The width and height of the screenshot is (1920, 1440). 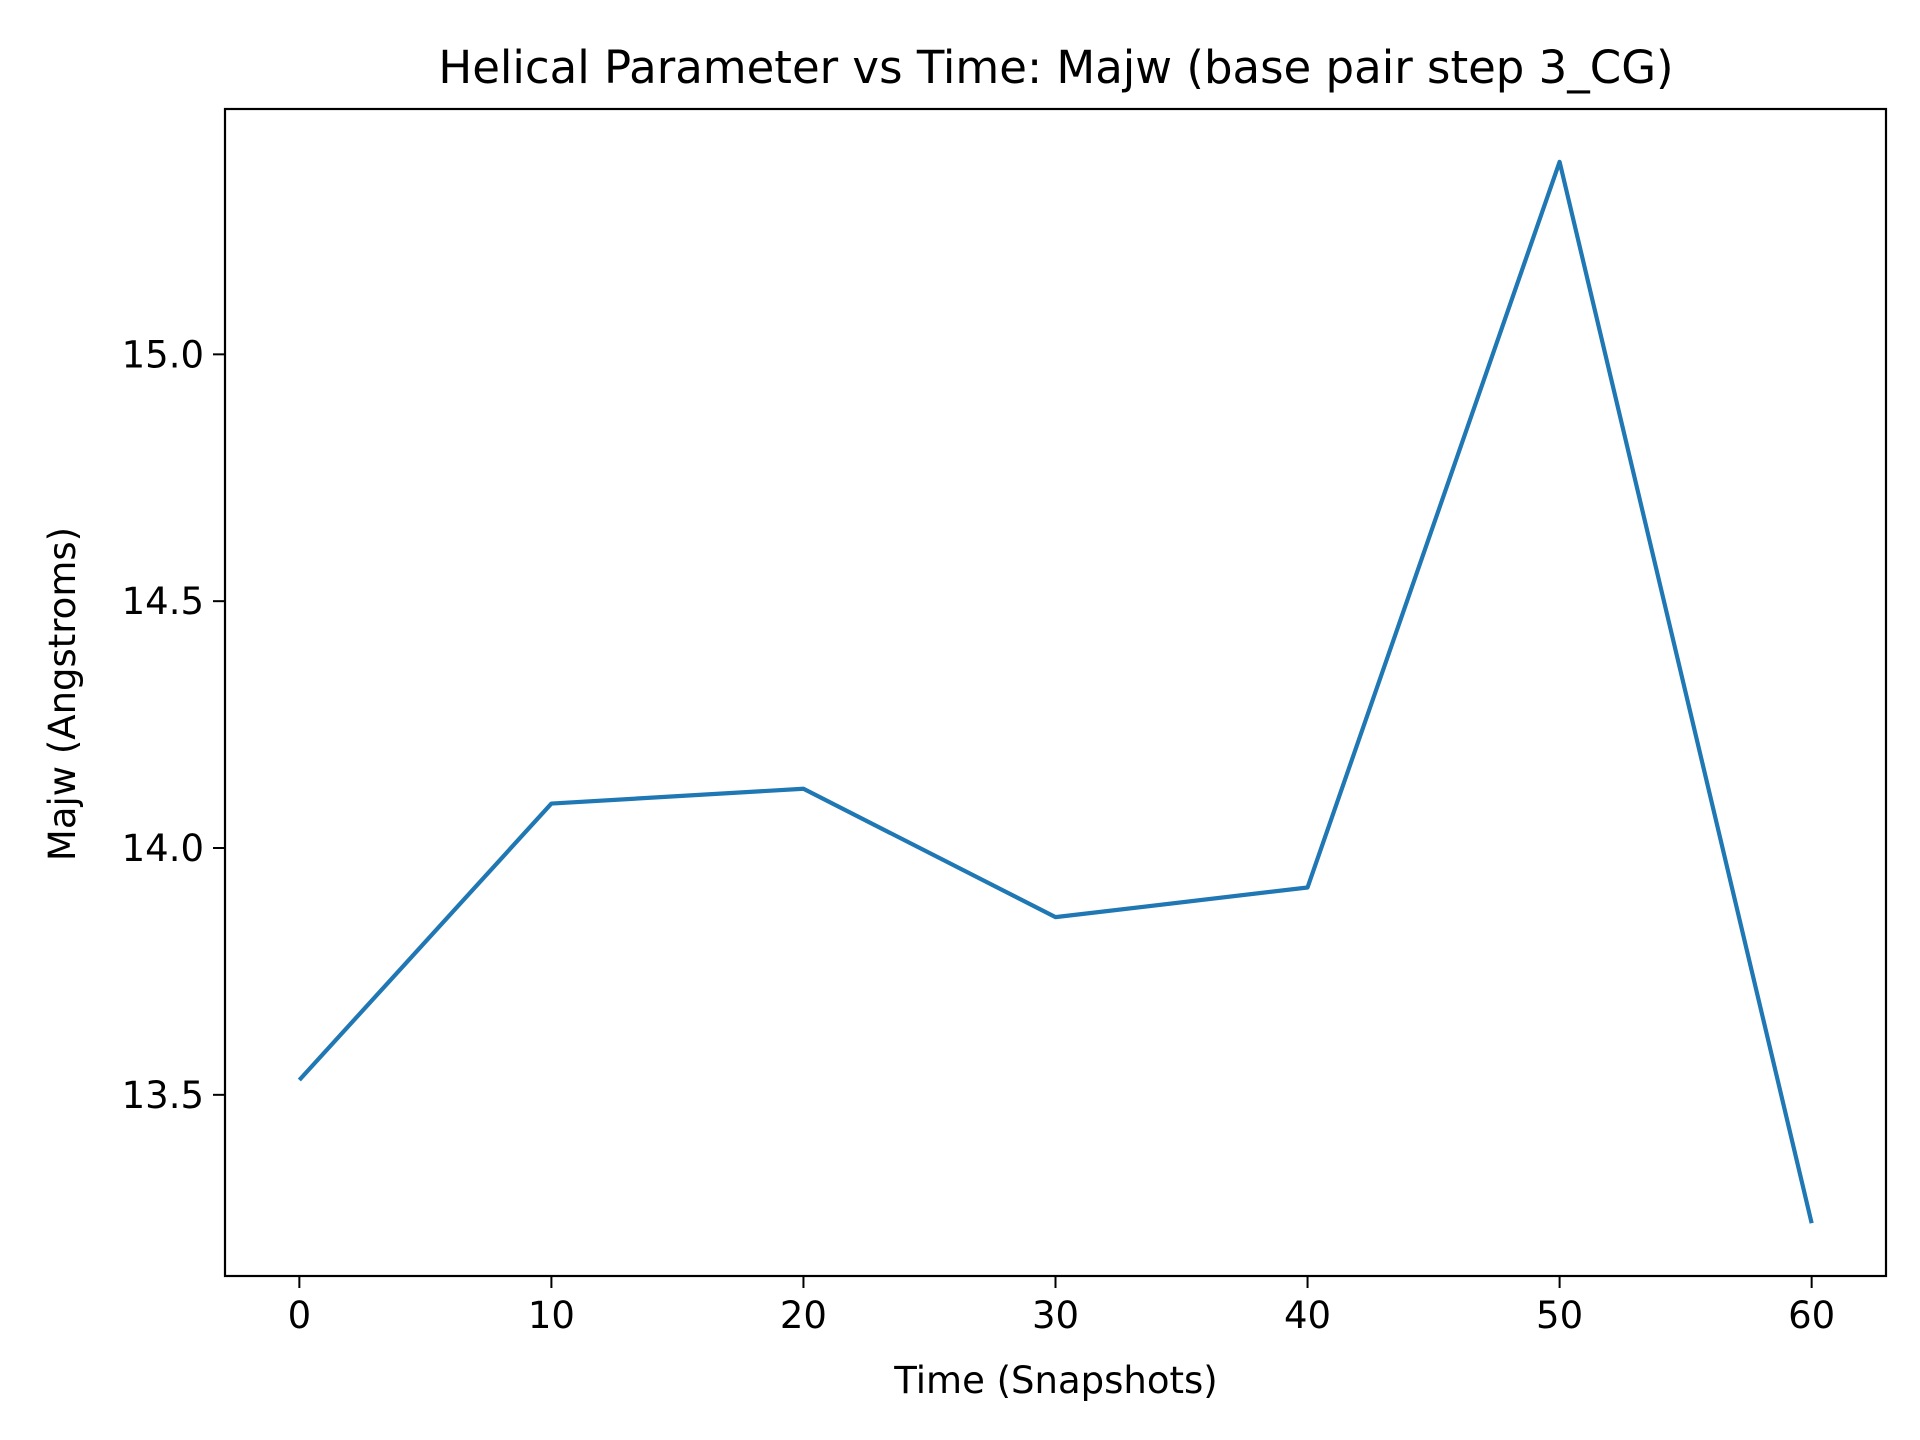 I want to click on y-axis-ticks: 13.5 14.0 14.5 15.0, so click(x=173, y=725).